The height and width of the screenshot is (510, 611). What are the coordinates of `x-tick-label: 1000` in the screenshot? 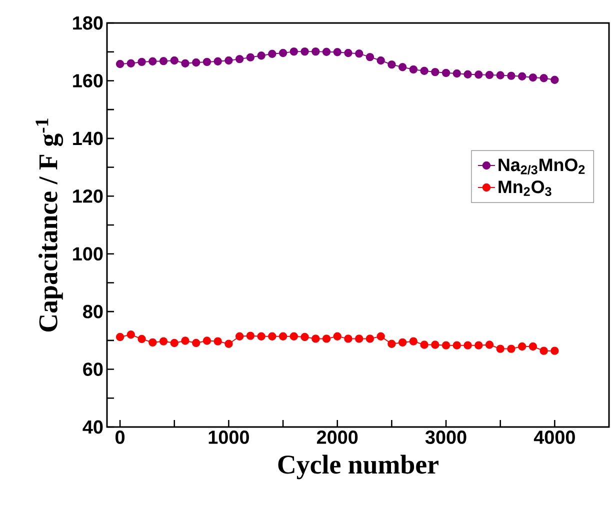 It's located at (228, 437).